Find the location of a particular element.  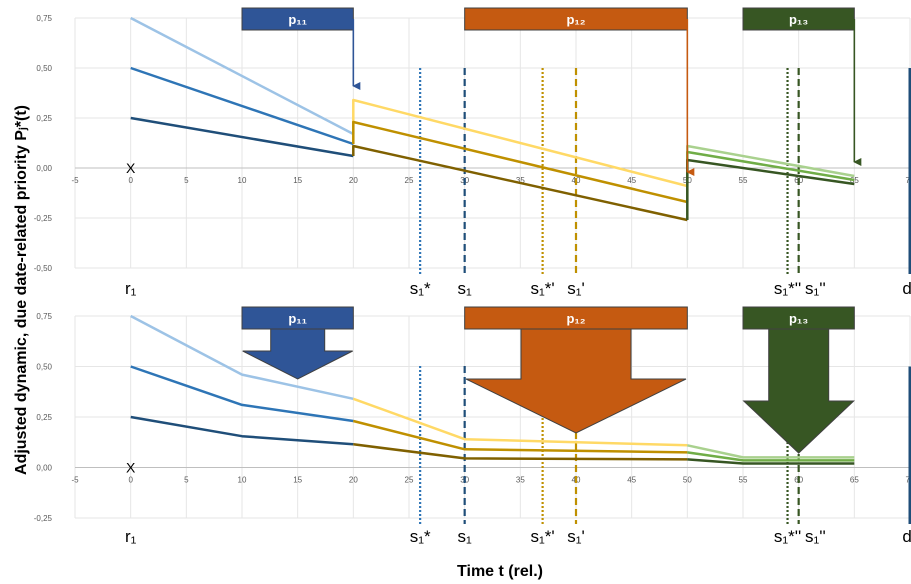

y-tick-label: -0,50 is located at coordinates (43, 268).